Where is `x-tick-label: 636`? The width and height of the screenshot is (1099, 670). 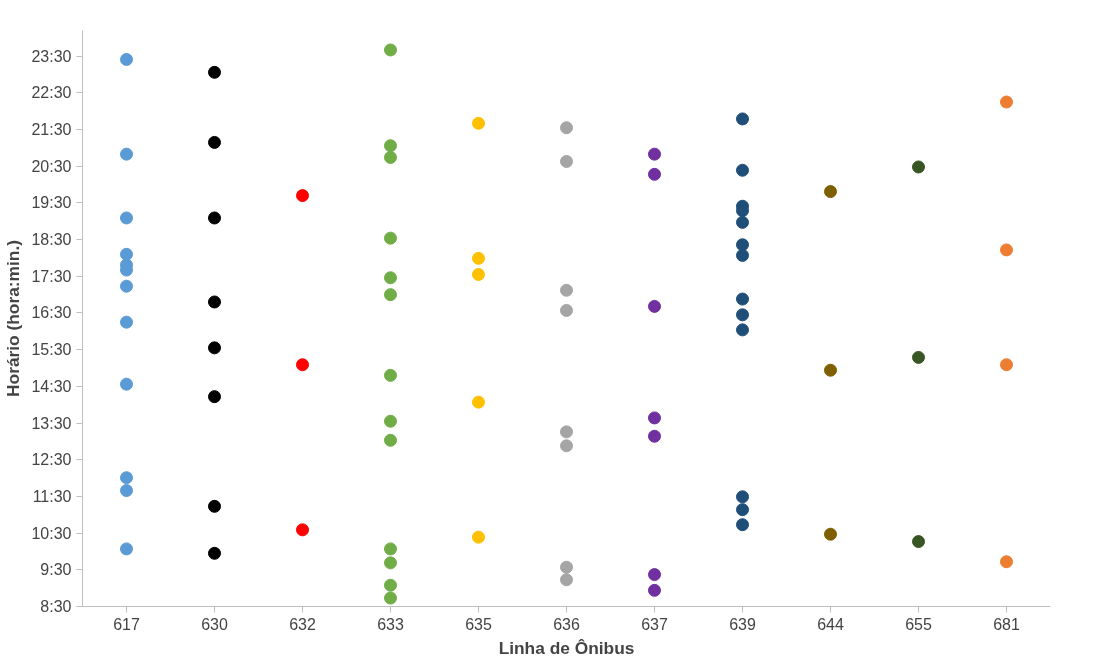 x-tick-label: 636 is located at coordinates (566, 624).